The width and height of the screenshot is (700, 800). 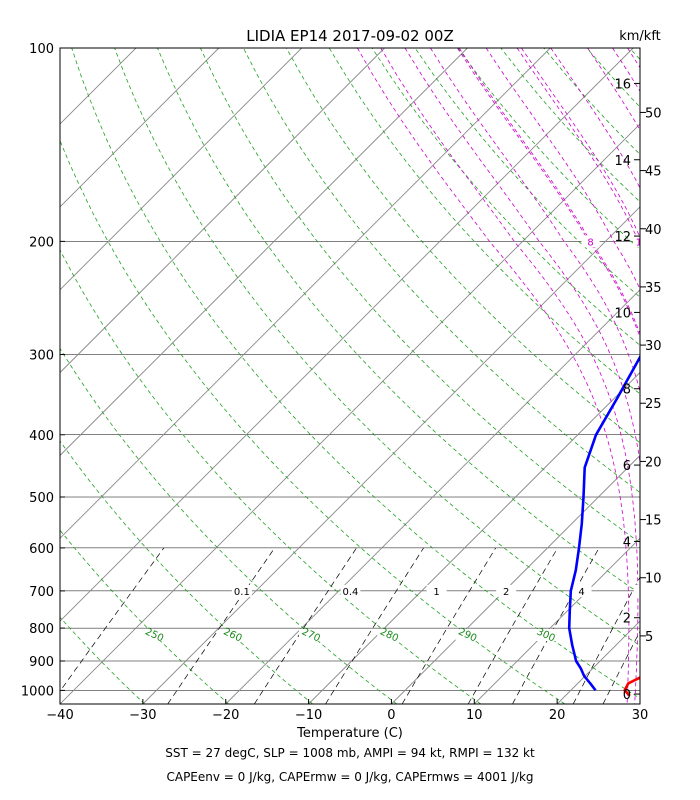 What do you see at coordinates (631, 686) in the screenshot?
I see `temperature-profile-line` at bounding box center [631, 686].